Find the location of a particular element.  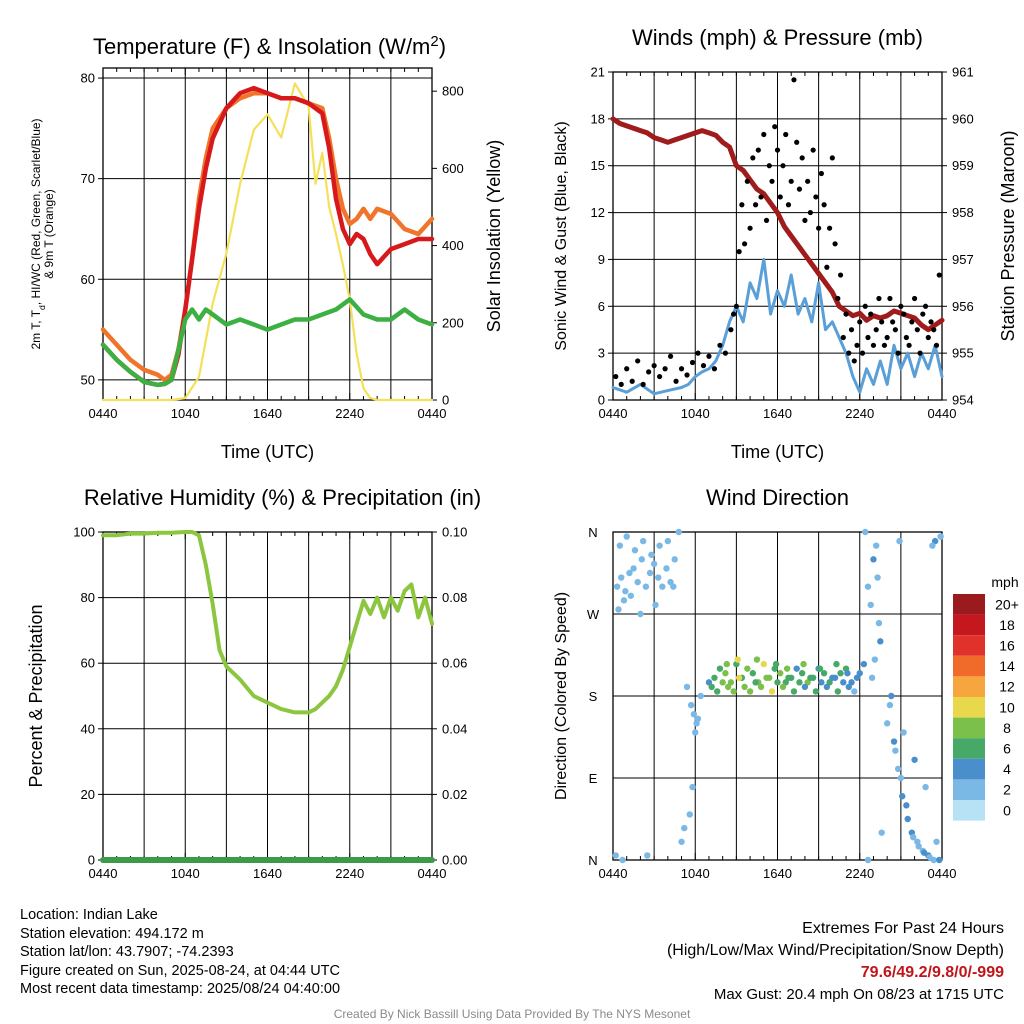

temp-x-tick-label: 1040 is located at coordinates (185, 413).